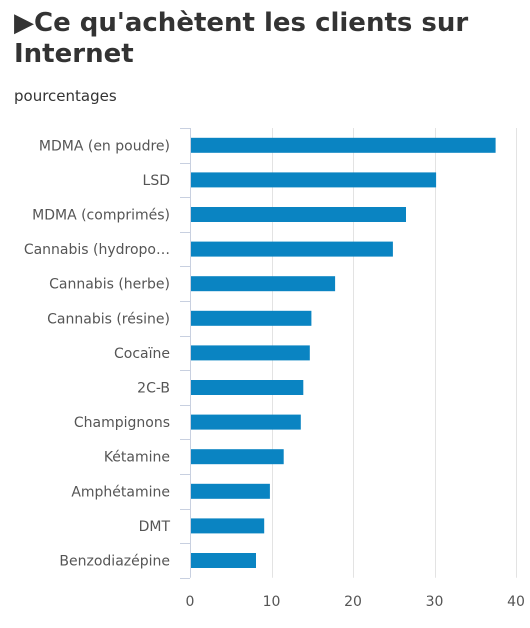  What do you see at coordinates (241, 38) in the screenshot?
I see `title-text: Ce qu'achètent les clients sur Internet` at bounding box center [241, 38].